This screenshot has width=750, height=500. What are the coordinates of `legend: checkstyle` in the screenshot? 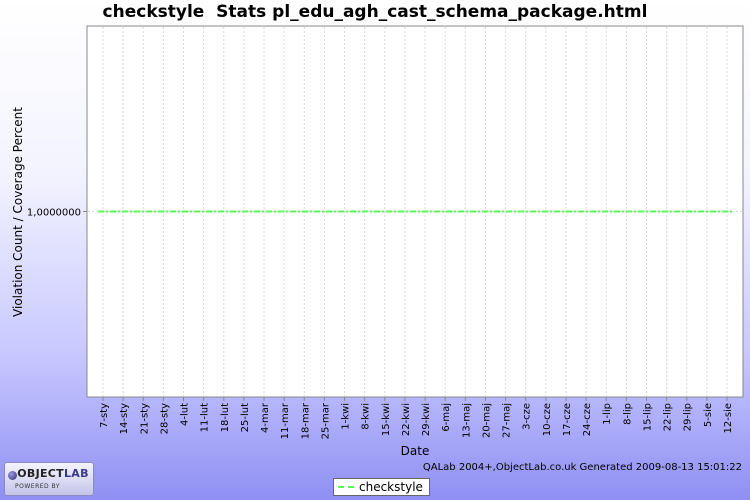 It's located at (381, 487).